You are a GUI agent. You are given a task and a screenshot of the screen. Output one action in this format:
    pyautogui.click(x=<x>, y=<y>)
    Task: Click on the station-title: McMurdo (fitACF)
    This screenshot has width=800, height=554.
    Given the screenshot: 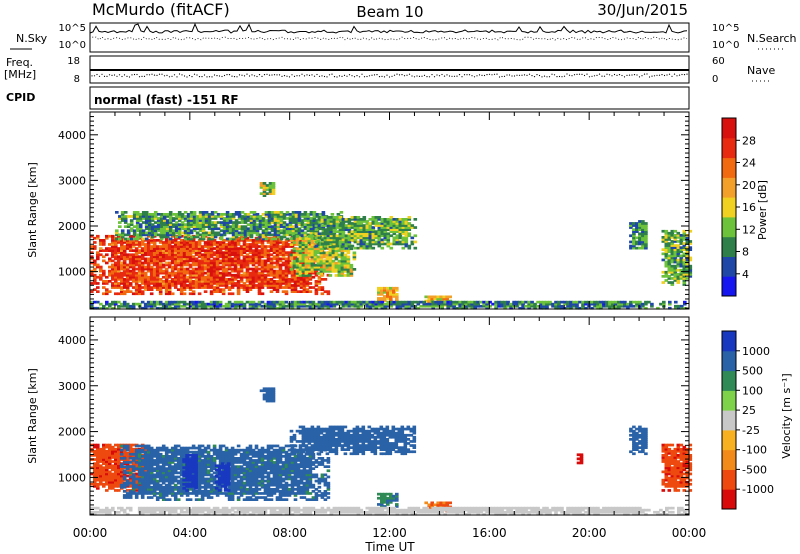 What is the action you would take?
    pyautogui.click(x=161, y=9)
    